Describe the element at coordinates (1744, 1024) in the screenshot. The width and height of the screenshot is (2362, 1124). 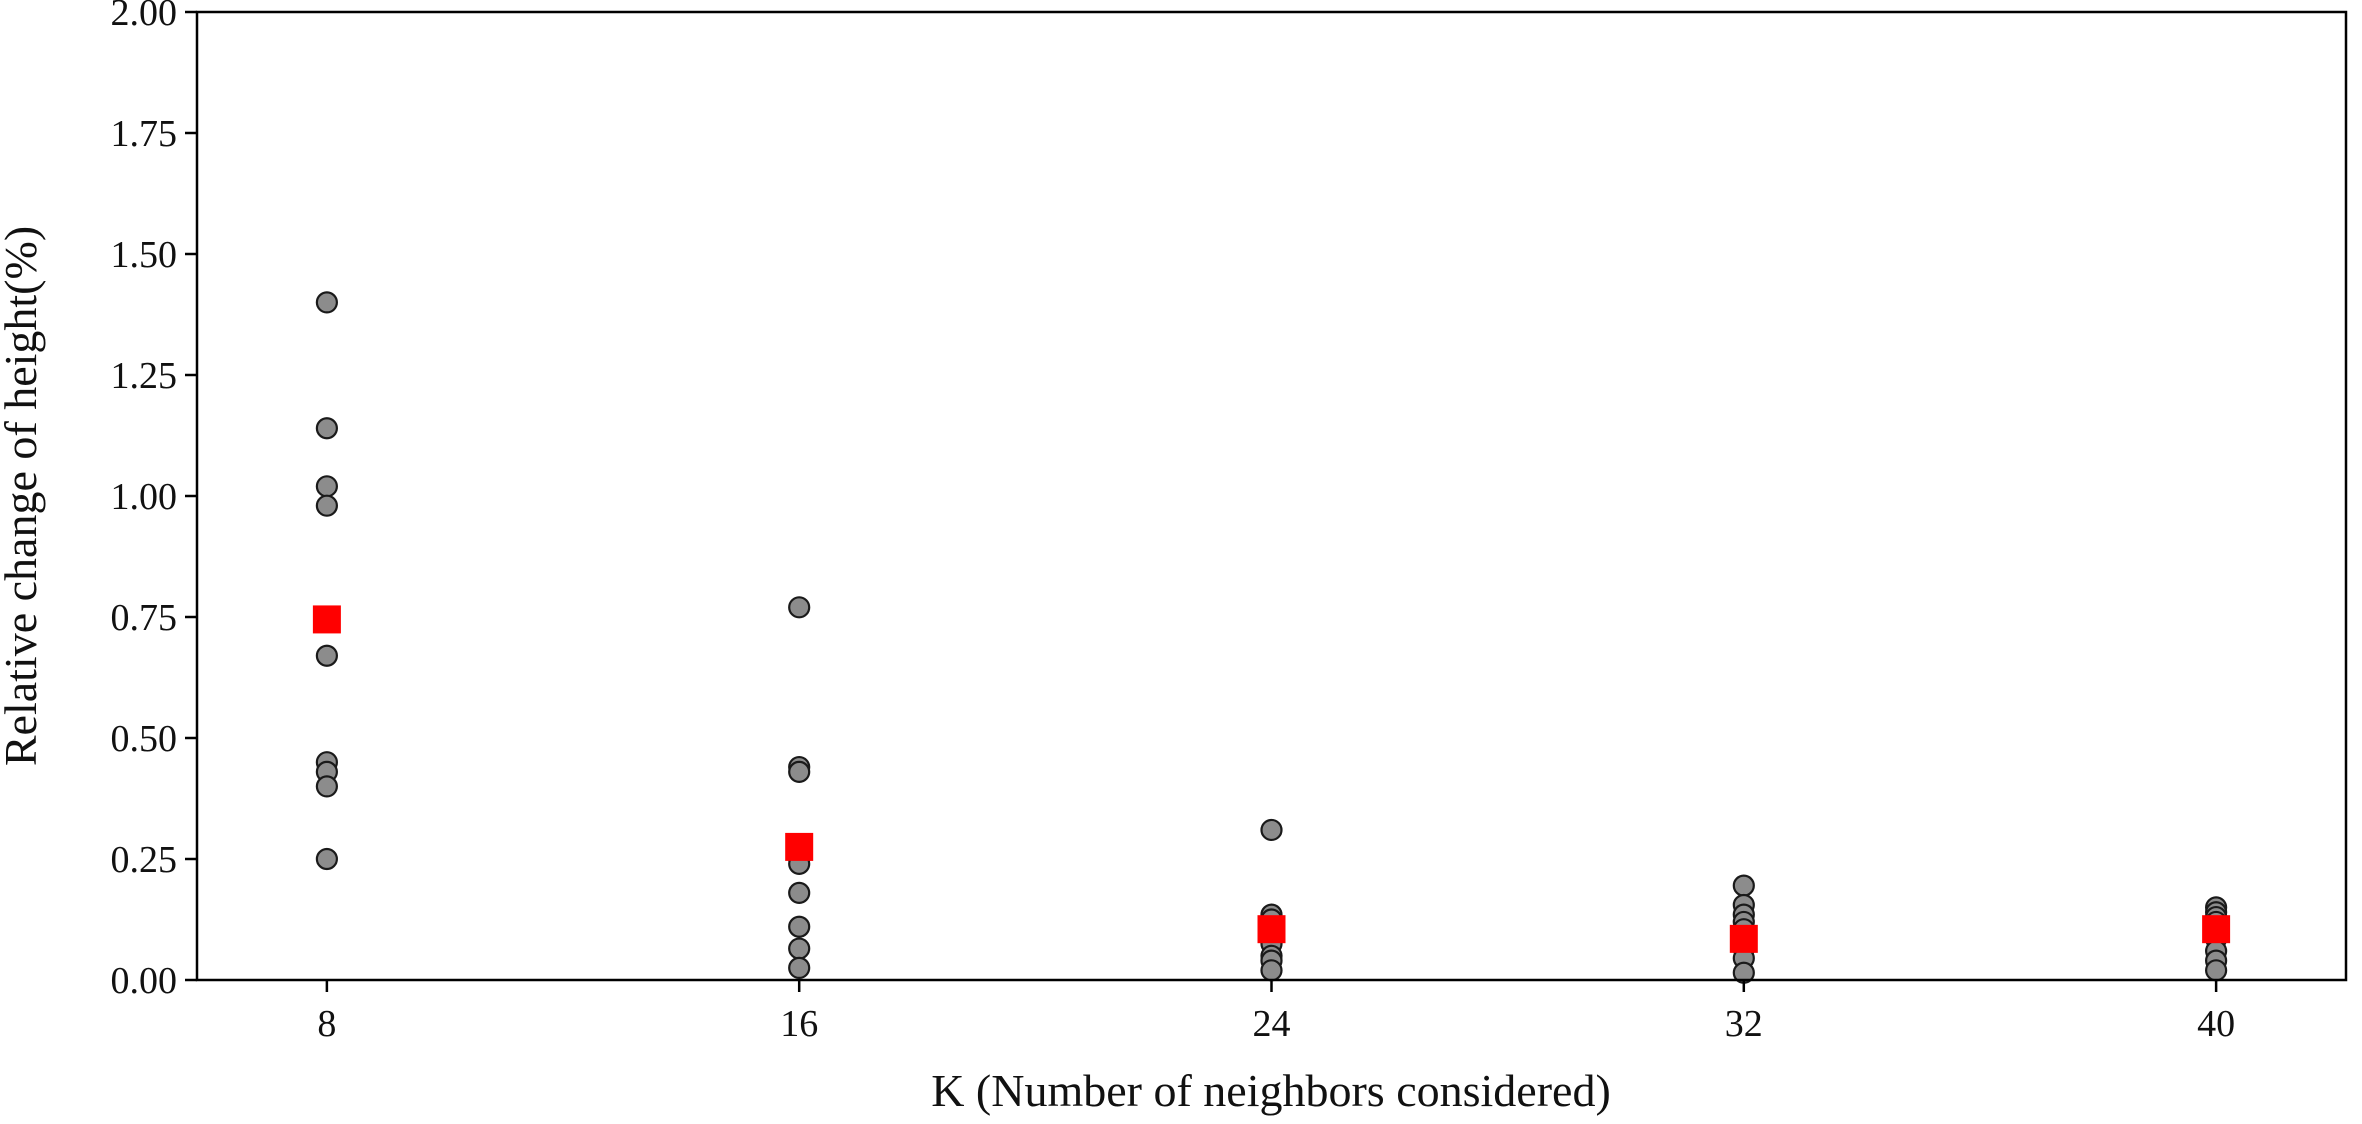
I see `x-tick-label: 32` at that location.